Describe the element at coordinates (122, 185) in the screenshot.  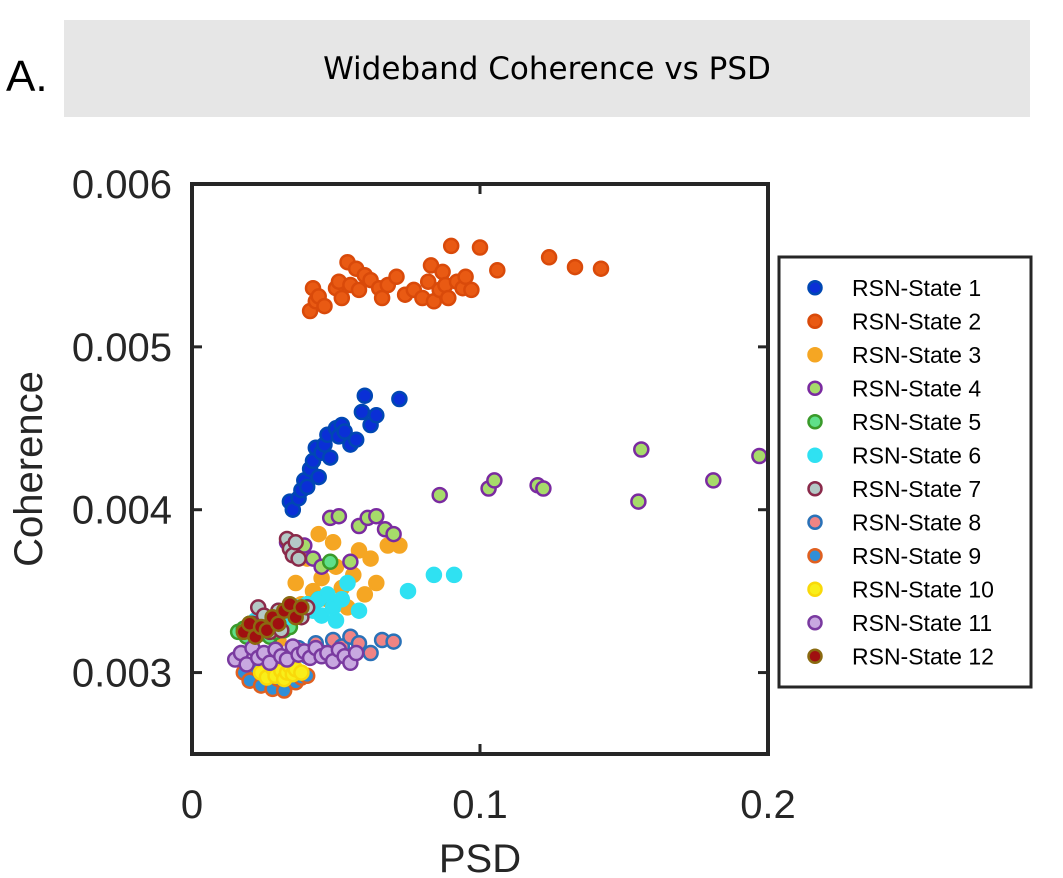
I see `y-tick-label: 0.006` at that location.